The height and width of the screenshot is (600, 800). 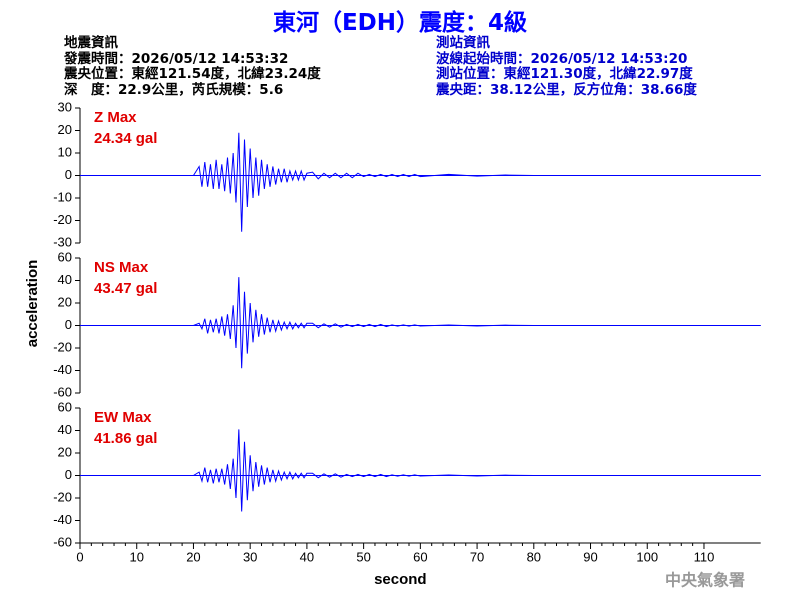 What do you see at coordinates (590, 556) in the screenshot?
I see `x-tick-label: 90` at bounding box center [590, 556].